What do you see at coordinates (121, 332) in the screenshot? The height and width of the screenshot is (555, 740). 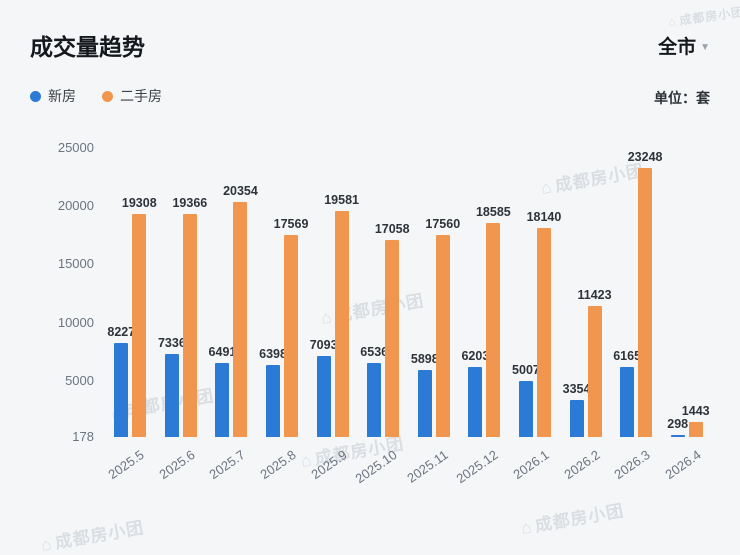 I see `bar-value-label: 8227` at bounding box center [121, 332].